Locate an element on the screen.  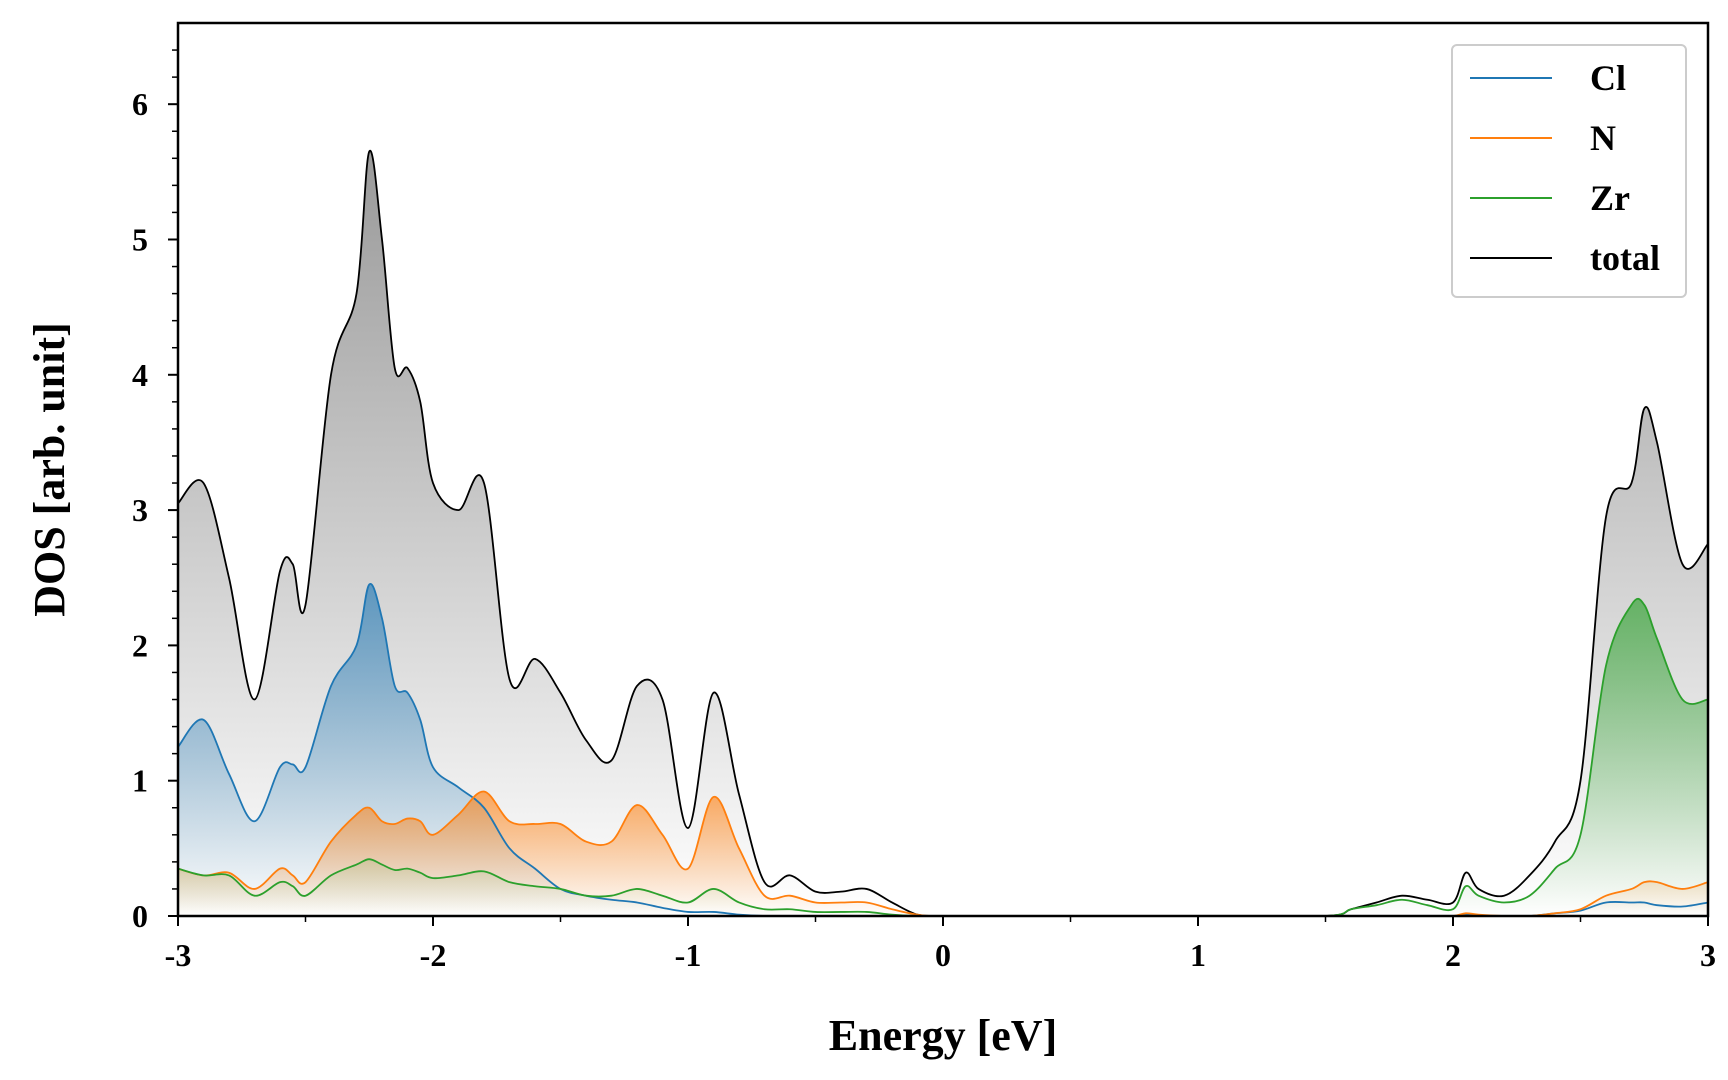
x-tick-label: 1 is located at coordinates (1198, 955).